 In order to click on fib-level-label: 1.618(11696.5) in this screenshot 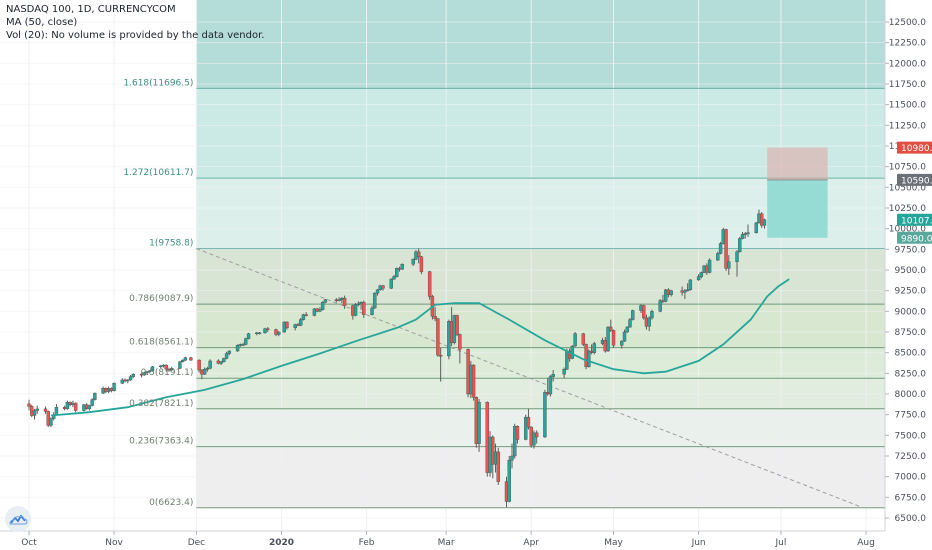, I will do `click(158, 83)`.